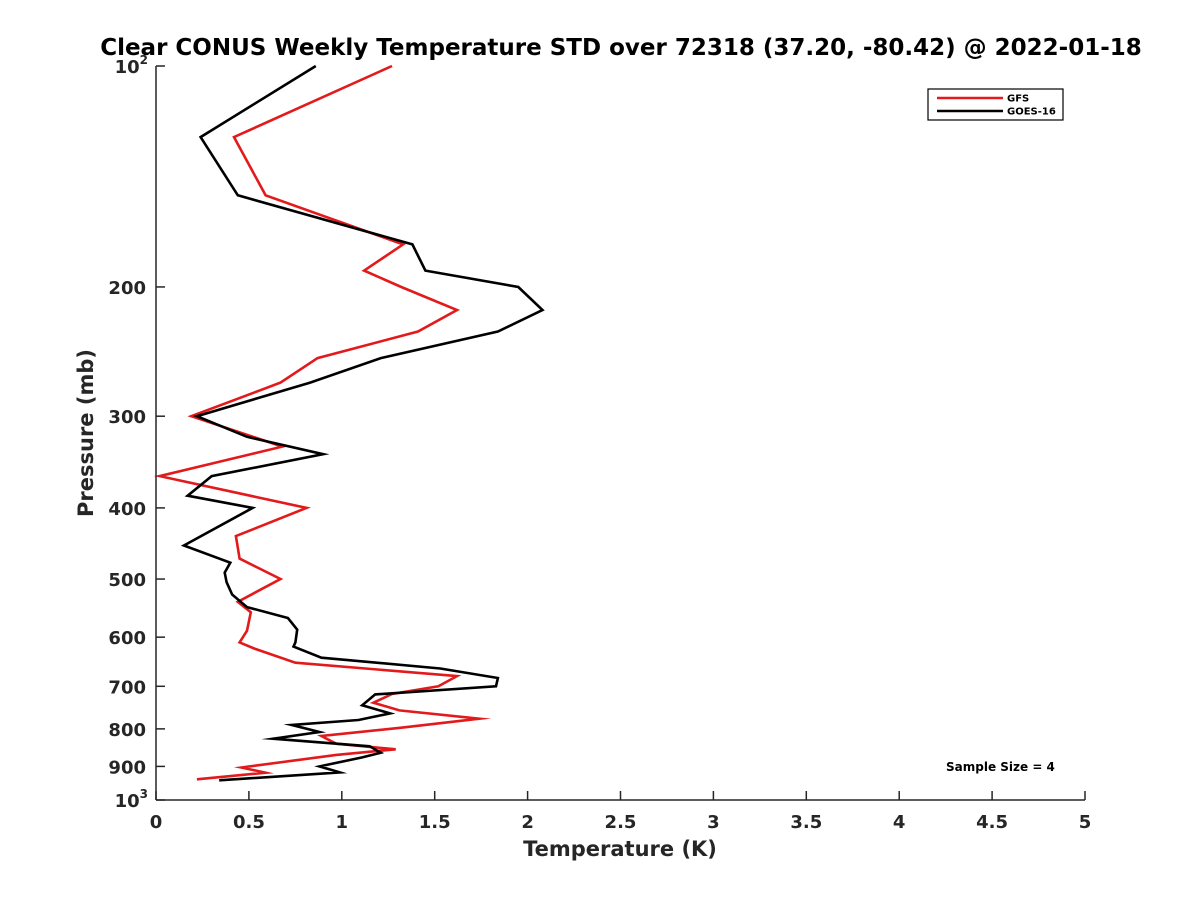 This screenshot has width=1200, height=900. What do you see at coordinates (127, 288) in the screenshot?
I see `y-tick-label: 200` at bounding box center [127, 288].